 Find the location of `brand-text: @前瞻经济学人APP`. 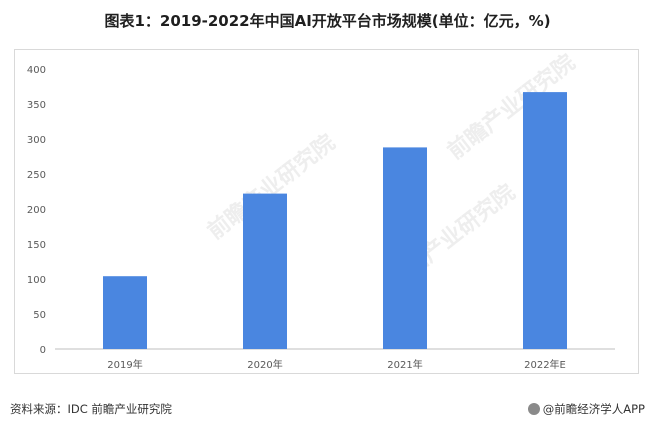

brand-text: @前瞻经济学人APP is located at coordinates (593, 409).